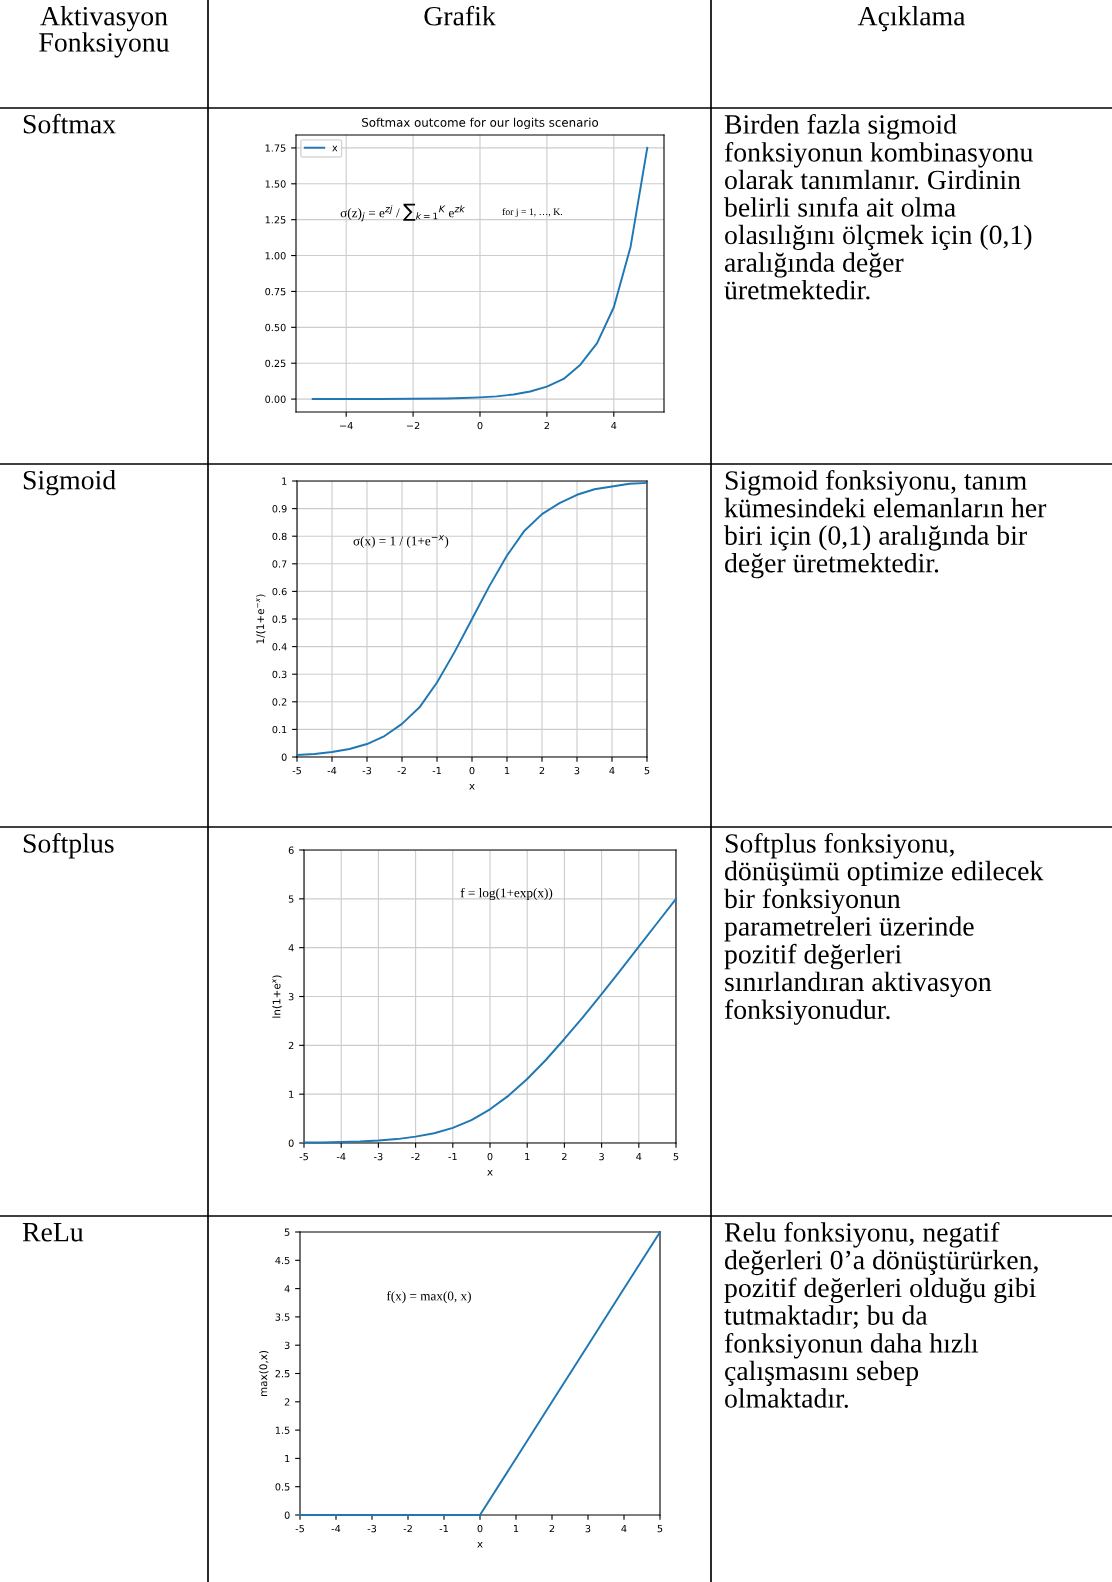 The image size is (1112, 1582). What do you see at coordinates (878, 207) in the screenshot?
I see `text: Birden fazla sigmoid fonksiyonun kombinasyonu olarak tanımlanır. Girdinin belirli sınıfa ait olma olasılığını ölçmek için (0,1) aralığında değer üretmektedir.` at bounding box center [878, 207].